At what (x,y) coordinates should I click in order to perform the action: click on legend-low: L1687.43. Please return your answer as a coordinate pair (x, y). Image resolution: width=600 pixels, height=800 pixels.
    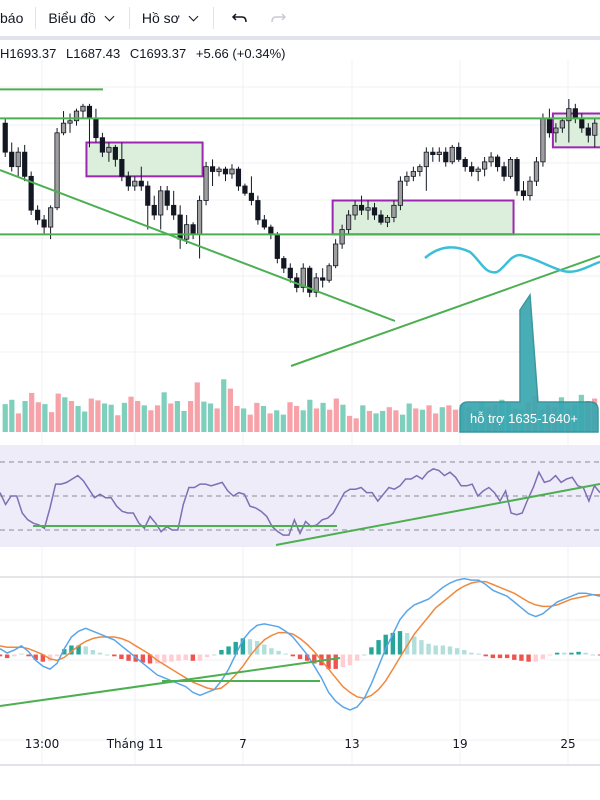
    Looking at the image, I should click on (93, 53).